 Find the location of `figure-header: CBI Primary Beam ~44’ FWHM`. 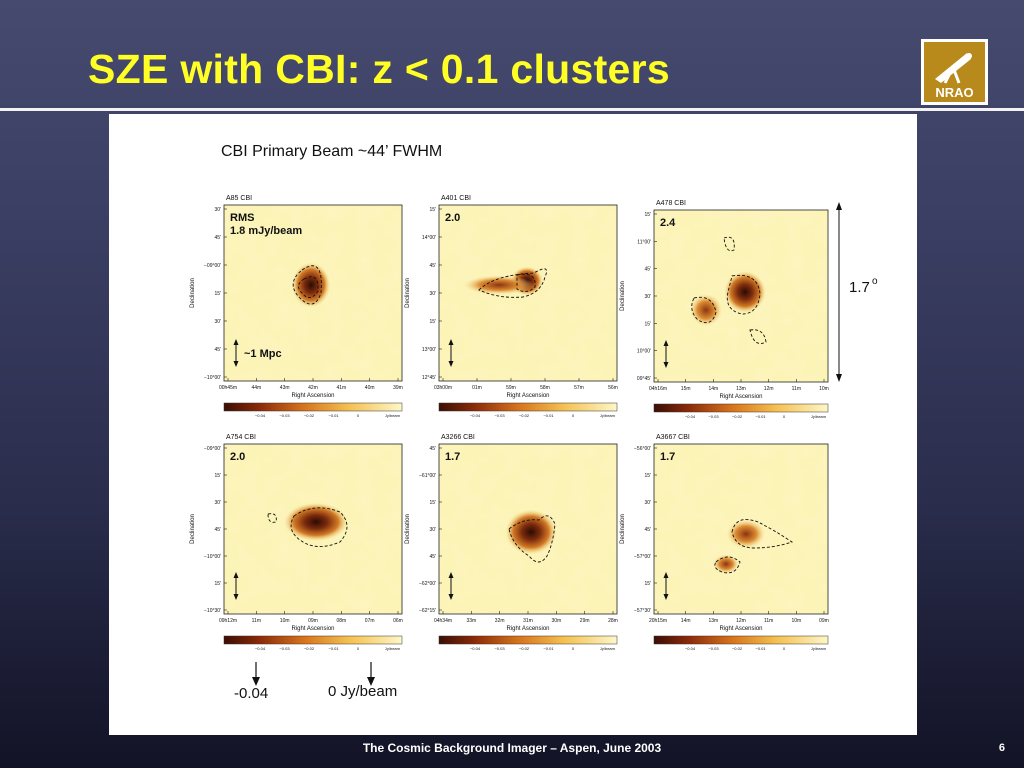

figure-header: CBI Primary Beam ~44’ FWHM is located at coordinates (331, 151).